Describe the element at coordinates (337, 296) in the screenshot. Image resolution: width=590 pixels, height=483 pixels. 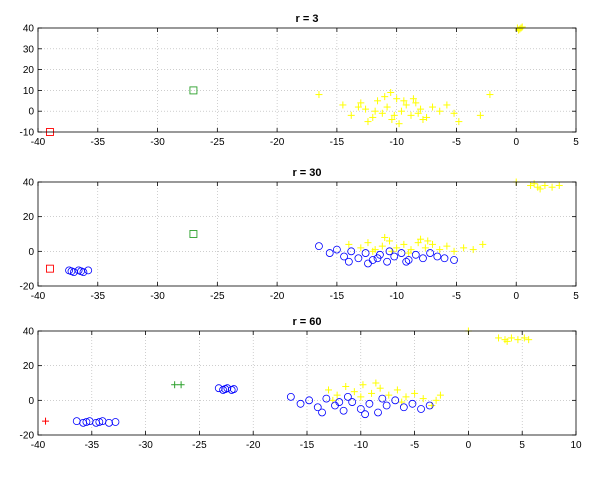
I see `x-tick-label: -15` at that location.